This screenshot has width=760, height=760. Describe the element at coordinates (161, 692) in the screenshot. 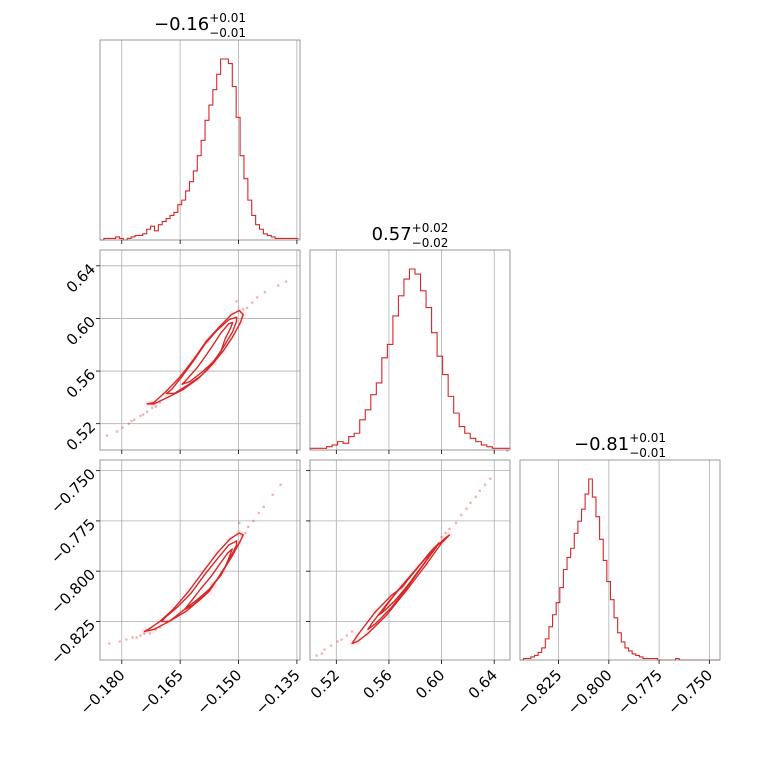

I see `x-tick-label: −0.165` at that location.